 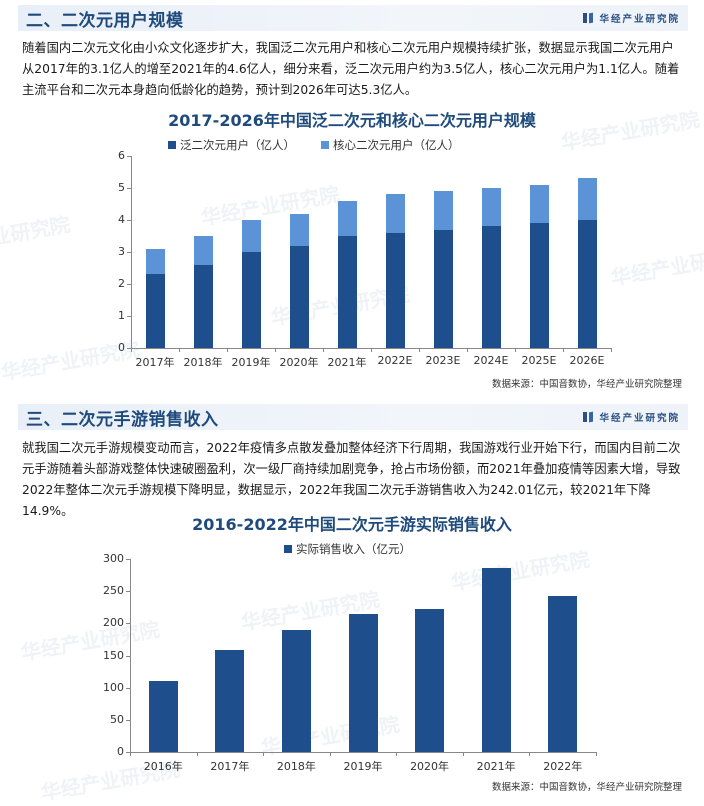 I want to click on legend-label: 泛二次元用户（亿人）, so click(x=237, y=145).